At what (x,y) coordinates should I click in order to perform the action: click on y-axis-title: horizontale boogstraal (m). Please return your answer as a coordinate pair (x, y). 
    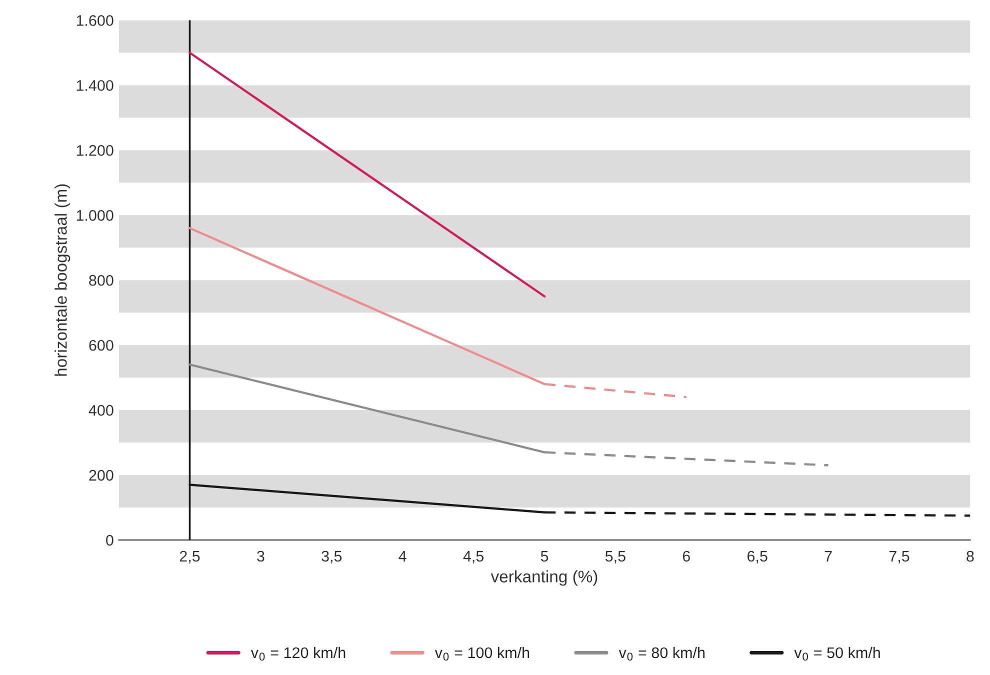
    Looking at the image, I should click on (62, 280).